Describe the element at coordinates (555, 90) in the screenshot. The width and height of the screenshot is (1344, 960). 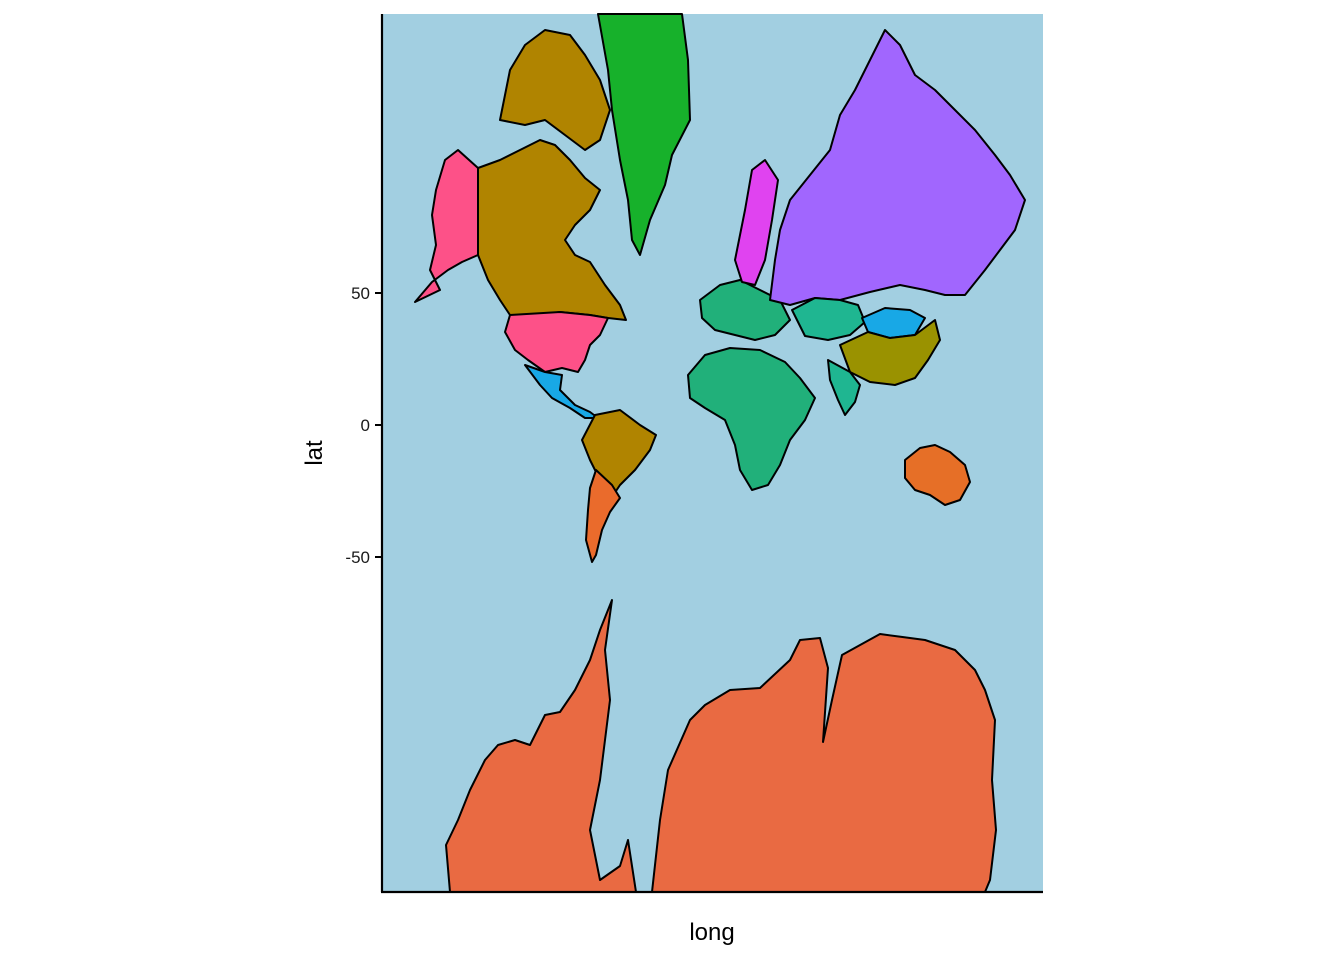
I see `region-canada-islands` at that location.